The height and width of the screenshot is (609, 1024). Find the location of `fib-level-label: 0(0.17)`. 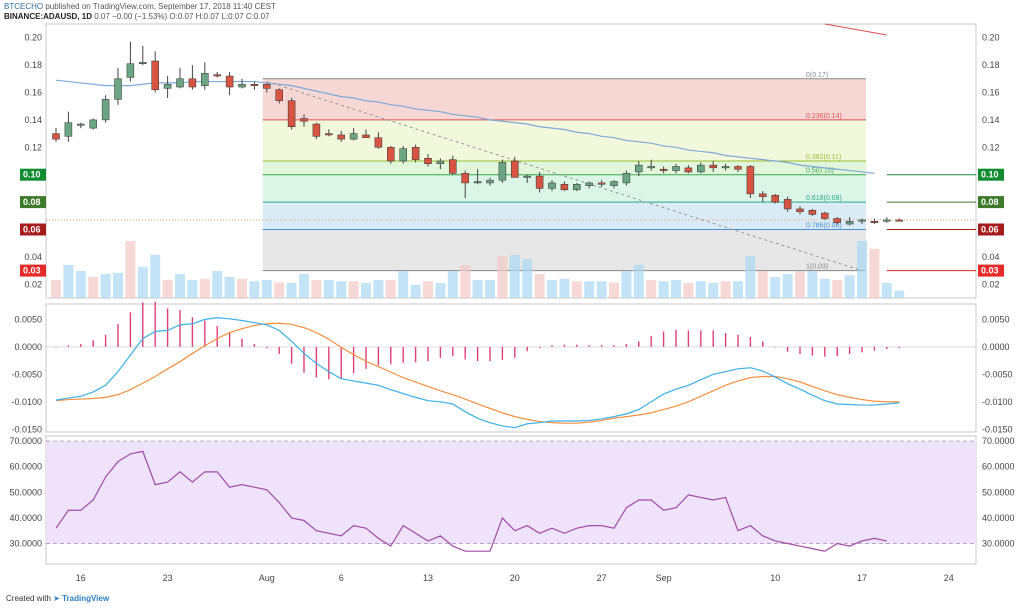

fib-level-label: 0(0.17) is located at coordinates (817, 75).